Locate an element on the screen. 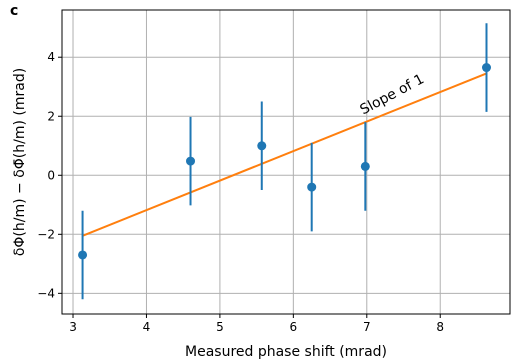 The image size is (517, 363). x-tick-label: 7 is located at coordinates (367, 327).